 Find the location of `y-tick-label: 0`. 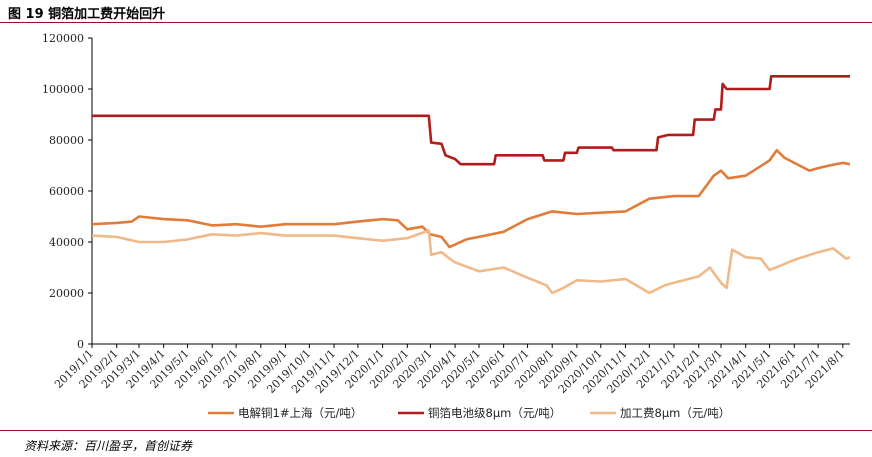

y-tick-label: 0 is located at coordinates (80, 344).